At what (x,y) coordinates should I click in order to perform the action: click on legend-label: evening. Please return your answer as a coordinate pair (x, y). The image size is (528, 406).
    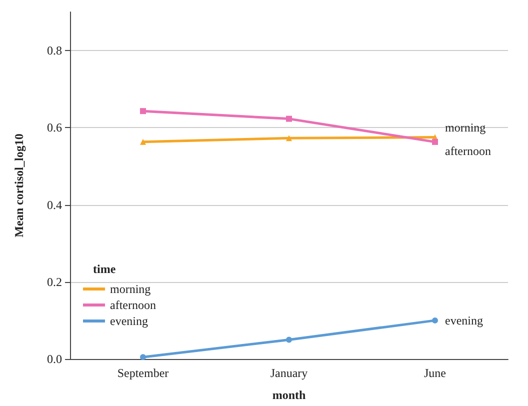
    Looking at the image, I should click on (129, 321).